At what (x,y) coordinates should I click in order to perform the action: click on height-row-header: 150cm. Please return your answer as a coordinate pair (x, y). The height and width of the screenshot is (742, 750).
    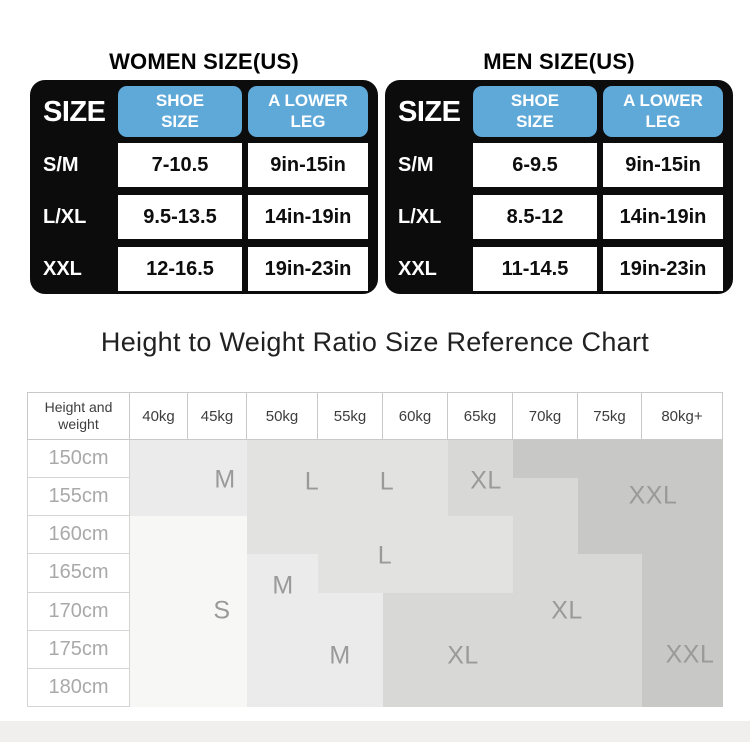
    Looking at the image, I should click on (78, 459).